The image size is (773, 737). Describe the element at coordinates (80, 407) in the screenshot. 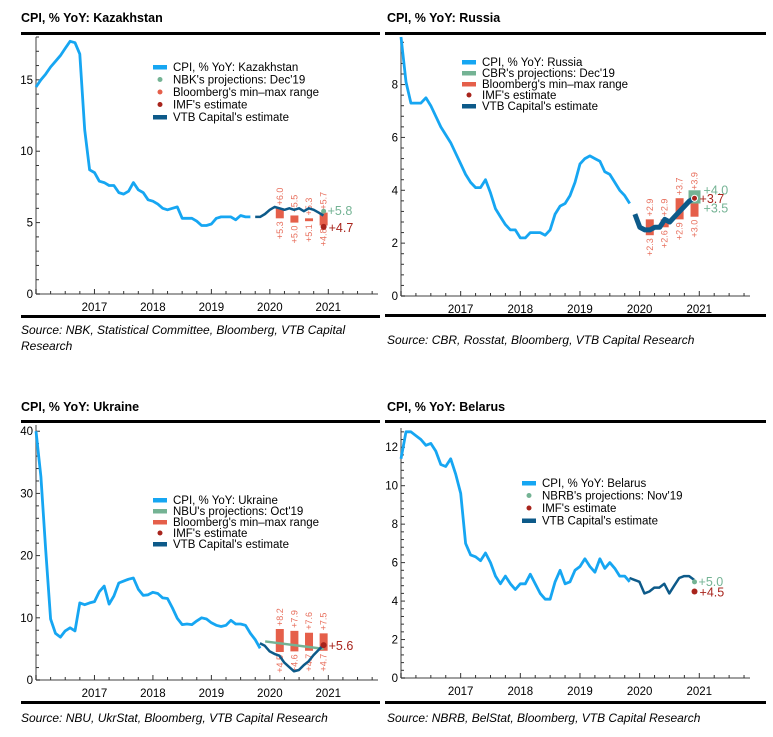

I see `chart-title: CPI, % YoY: Ukraine` at that location.